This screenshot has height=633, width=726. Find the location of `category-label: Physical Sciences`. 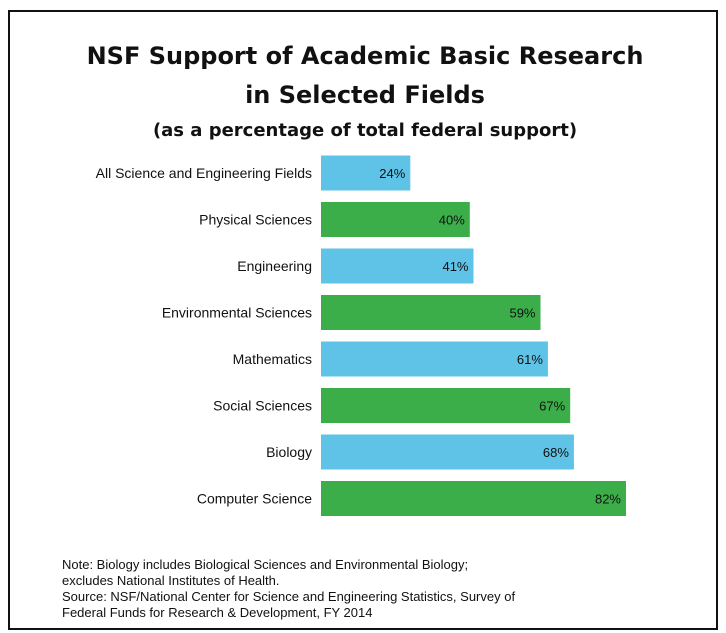

category-label: Physical Sciences is located at coordinates (255, 220).